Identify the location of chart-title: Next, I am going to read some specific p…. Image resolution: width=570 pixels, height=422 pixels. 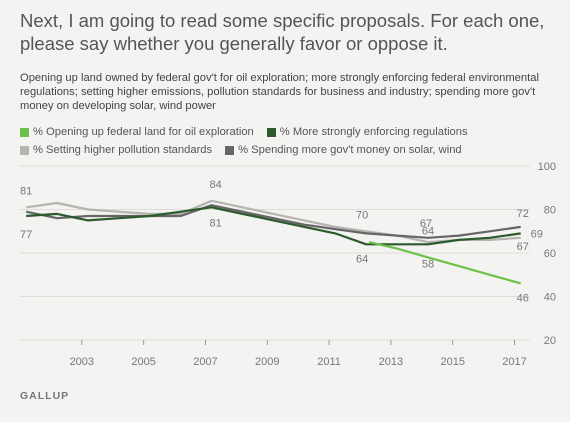
(282, 32).